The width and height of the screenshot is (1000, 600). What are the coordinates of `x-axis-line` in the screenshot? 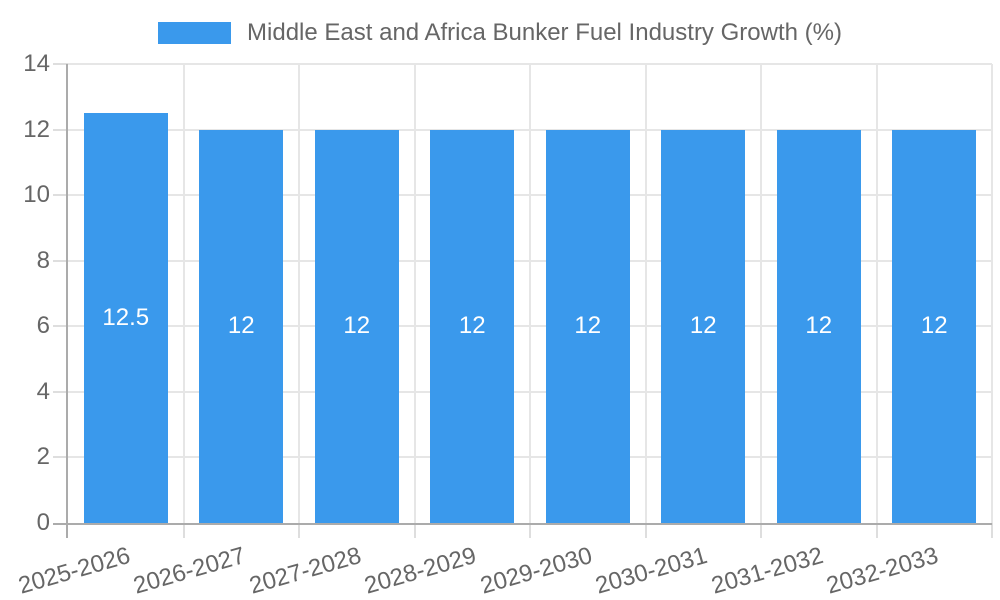 It's located at (522, 524).